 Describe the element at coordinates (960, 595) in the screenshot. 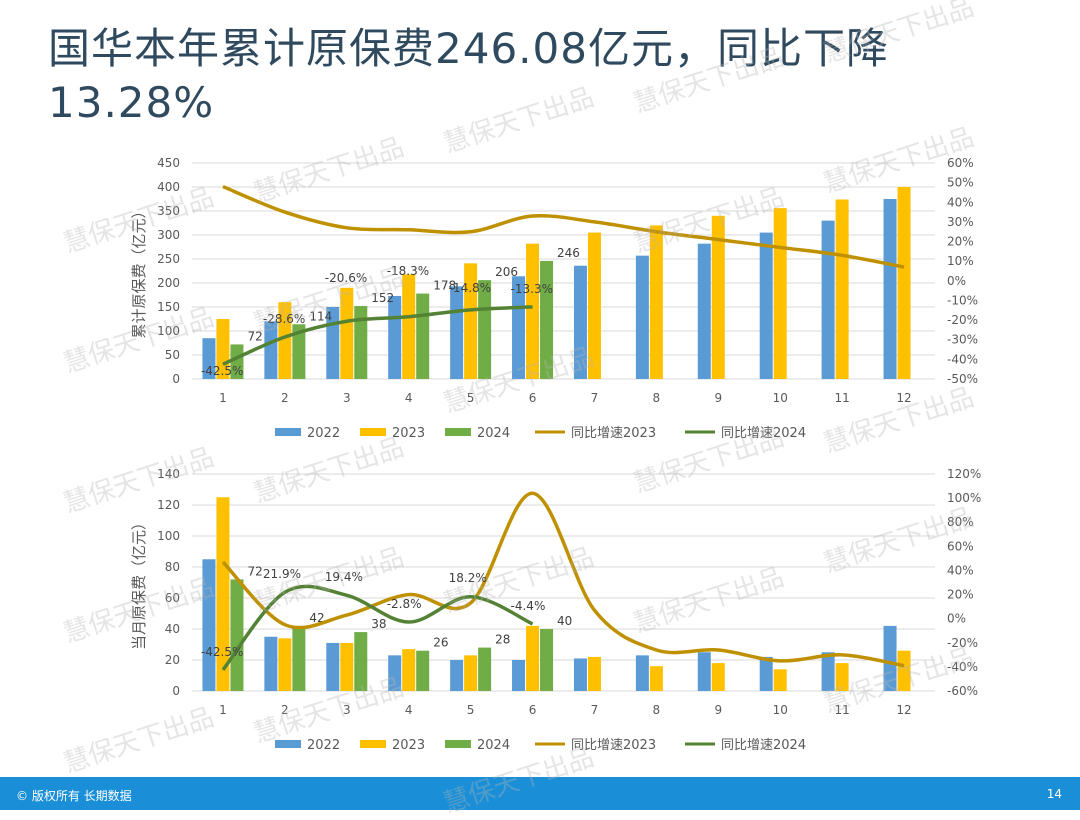

I see `y2-tick-label: 20%` at that location.